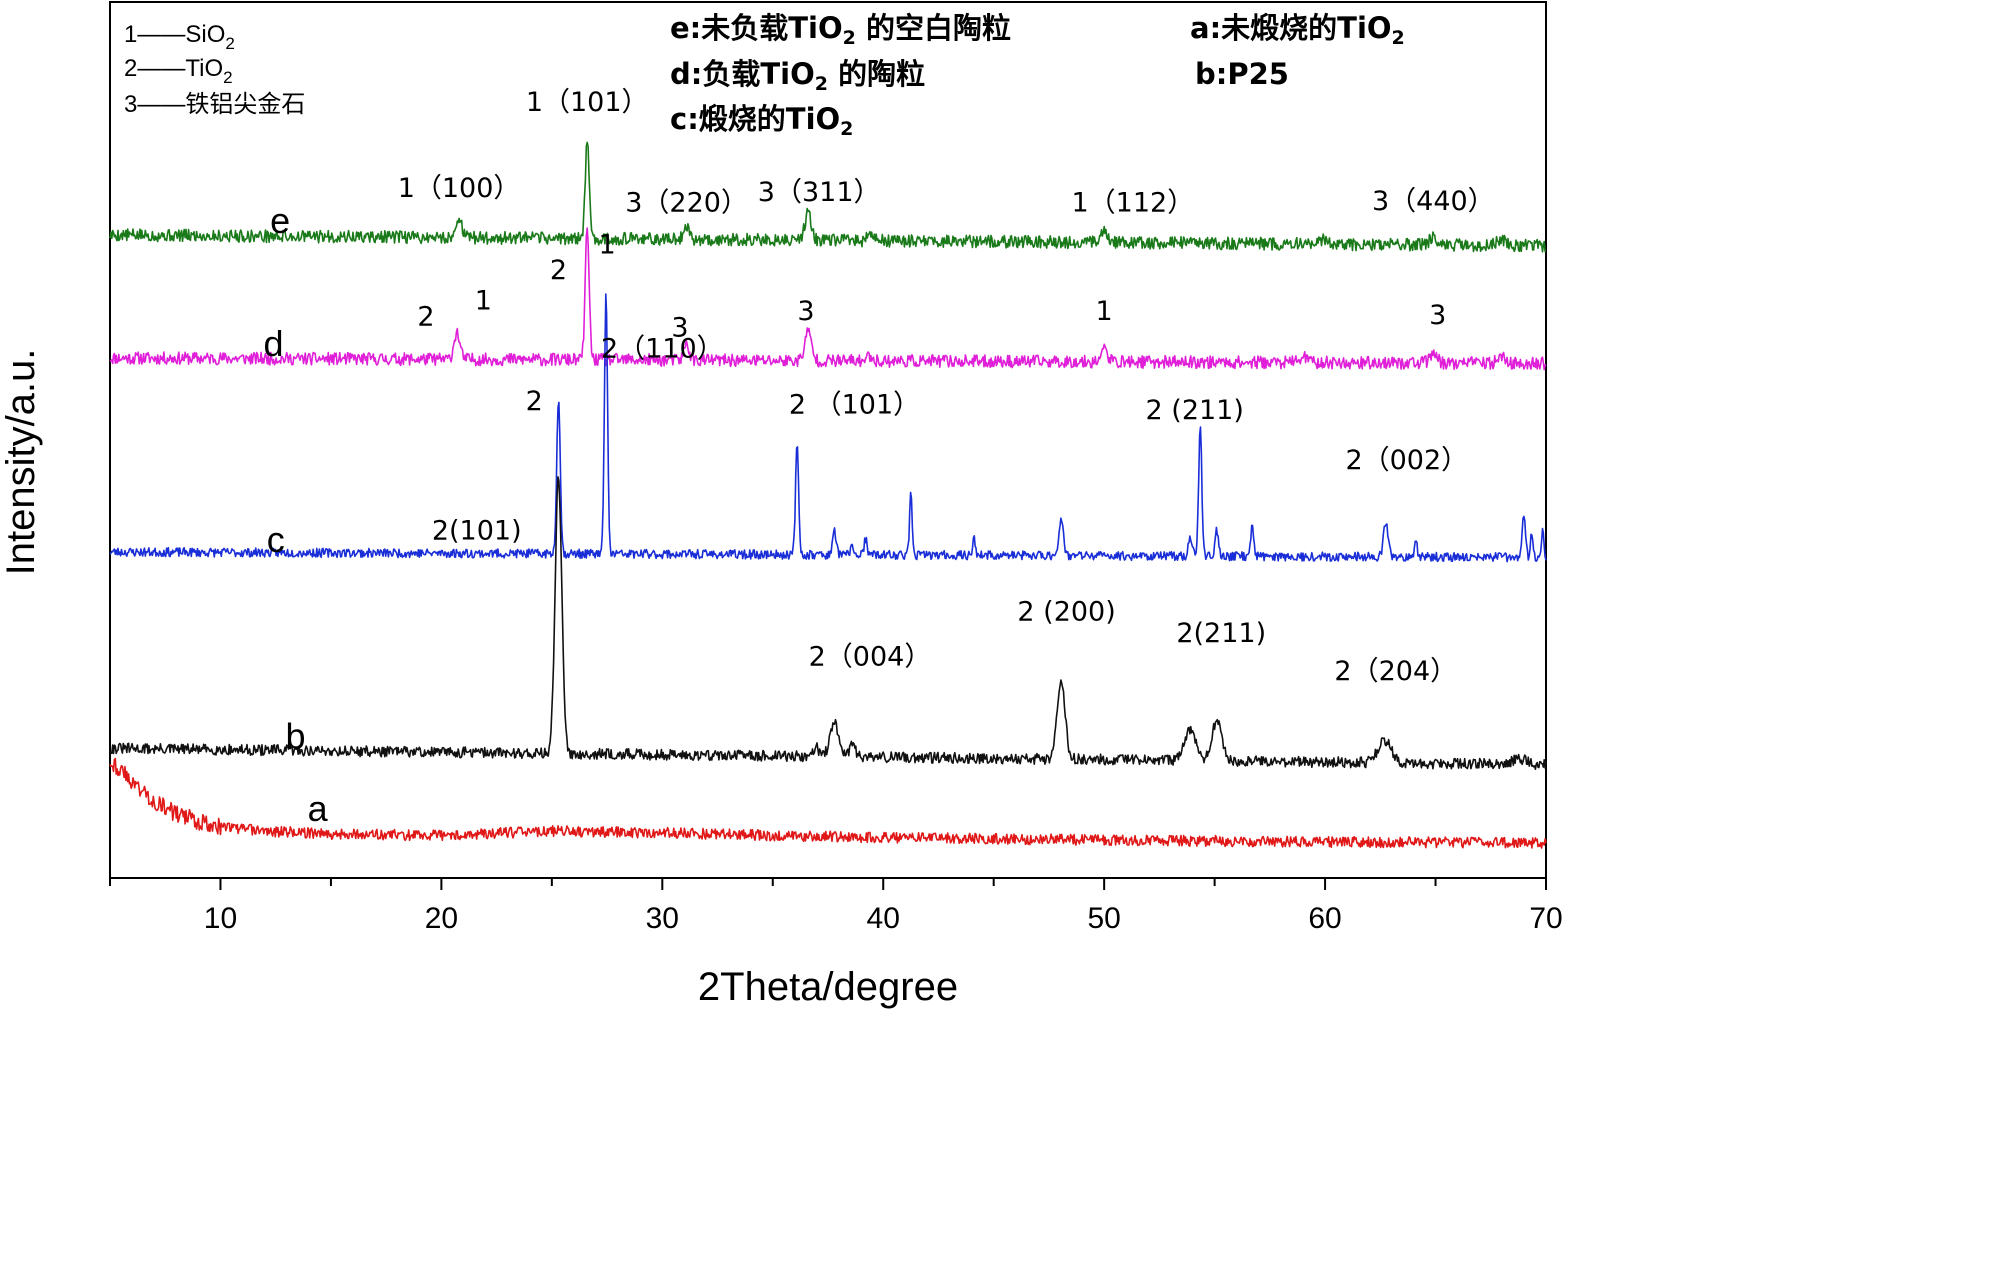 The width and height of the screenshot is (2000, 1288). Describe the element at coordinates (797, 76) in the screenshot. I see `sample-legend-entry: d:负载TiO2 的陶粒` at that location.